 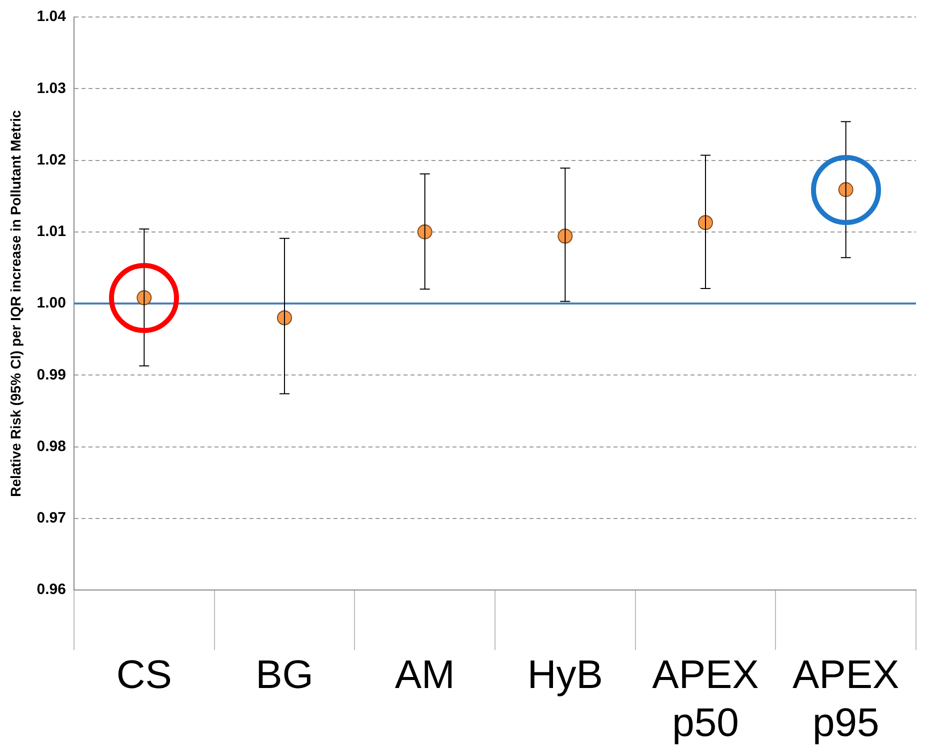 I want to click on y-tick-label: 0.97, so click(x=51, y=518).